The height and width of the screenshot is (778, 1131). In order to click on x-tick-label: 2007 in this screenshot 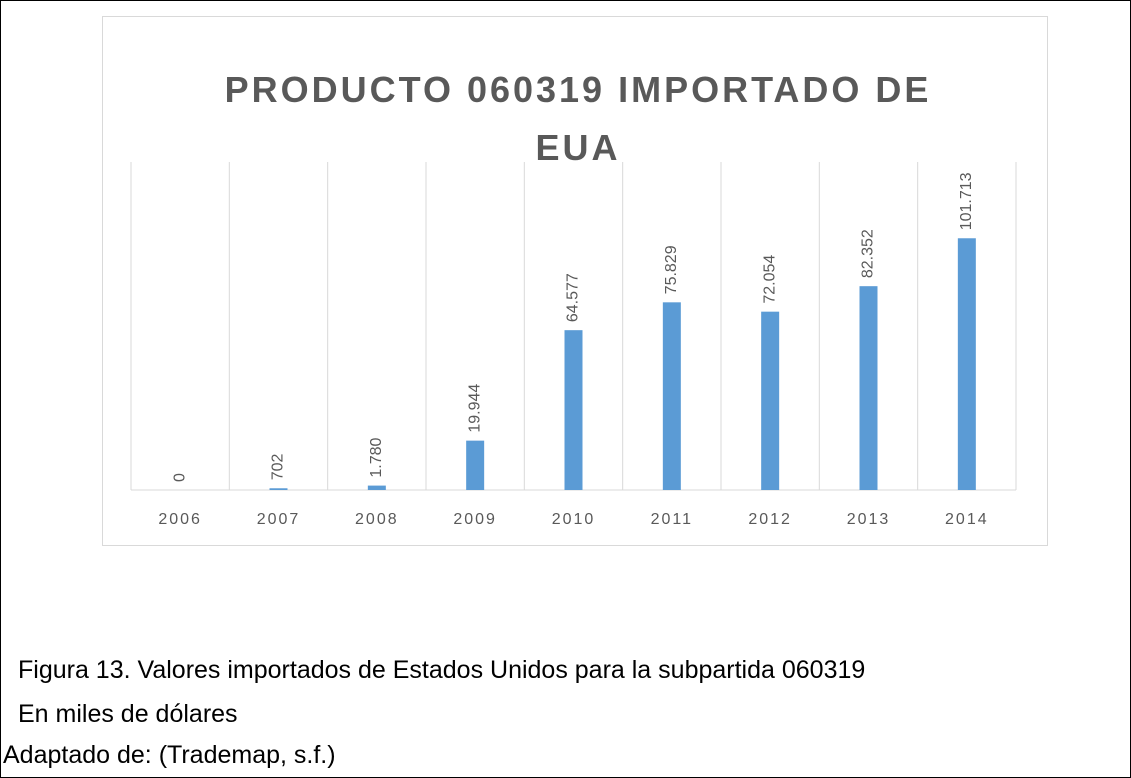, I will do `click(279, 519)`.